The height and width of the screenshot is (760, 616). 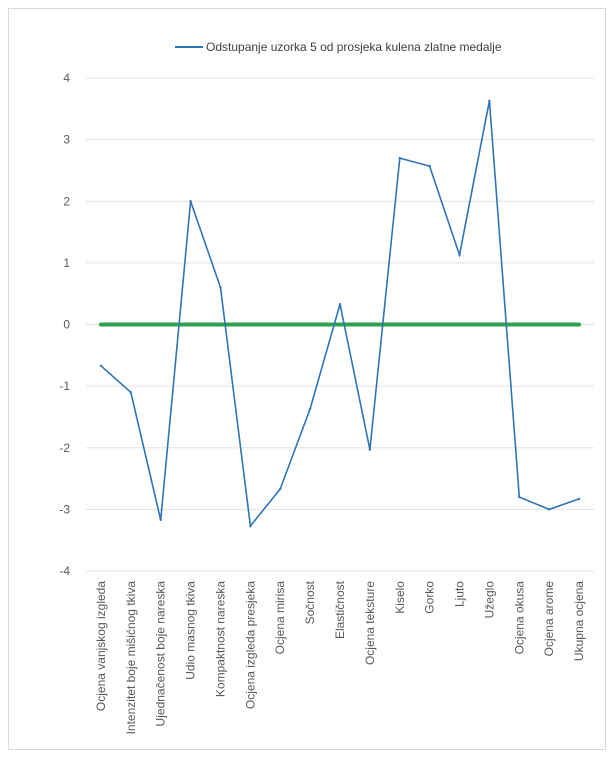 What do you see at coordinates (250, 645) in the screenshot?
I see `x-tick-label: Ocjena izgleda presjeka` at bounding box center [250, 645].